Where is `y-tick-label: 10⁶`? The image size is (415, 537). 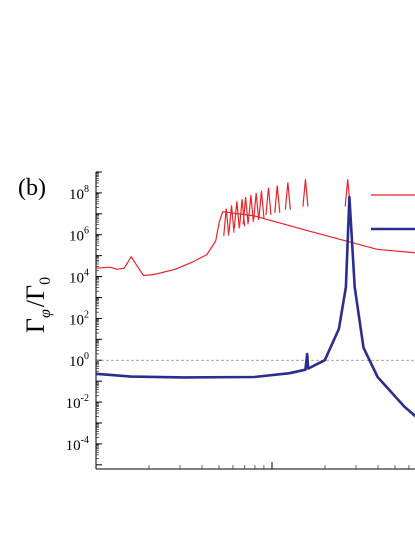
y-tick-label: 10⁶ is located at coordinates (79, 235).